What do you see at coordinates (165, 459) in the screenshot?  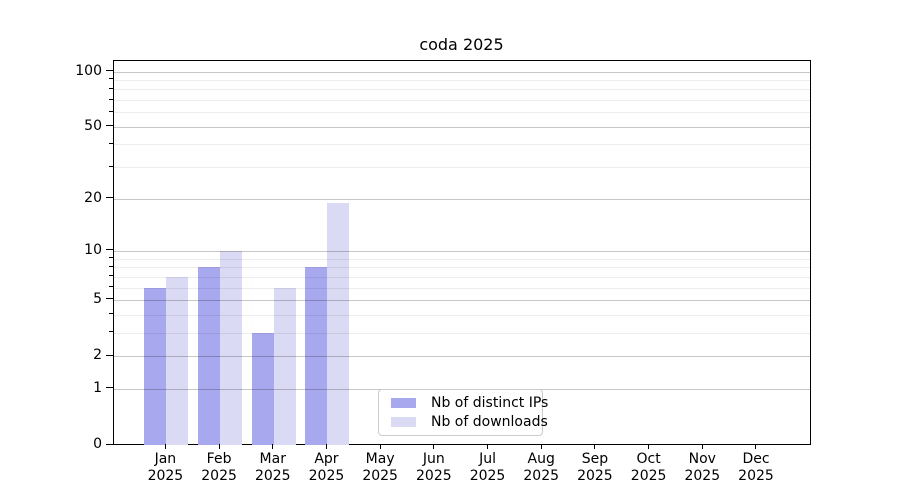 I see `x-tick-month: Jan` at bounding box center [165, 459].